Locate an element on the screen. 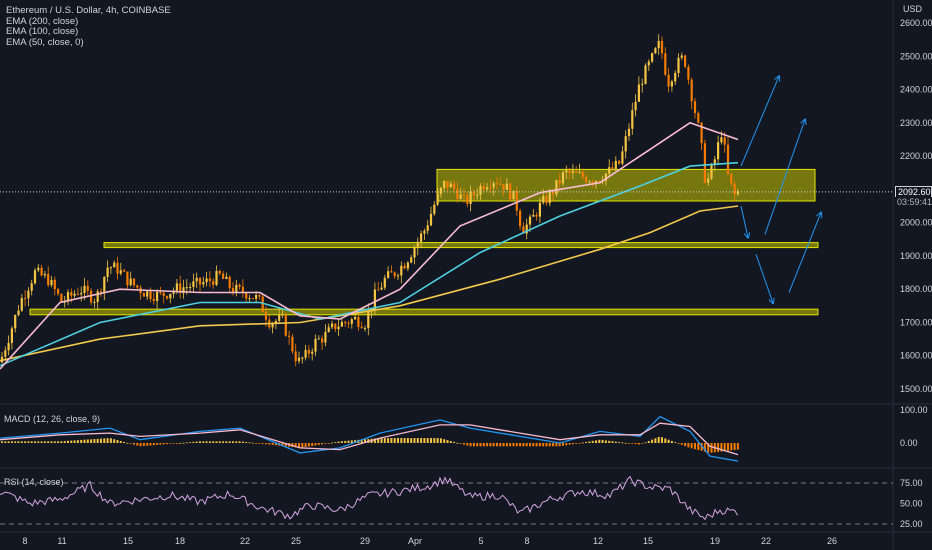 This screenshot has width=932, height=550. countdown-tag: 03:59:41 is located at coordinates (913, 202).